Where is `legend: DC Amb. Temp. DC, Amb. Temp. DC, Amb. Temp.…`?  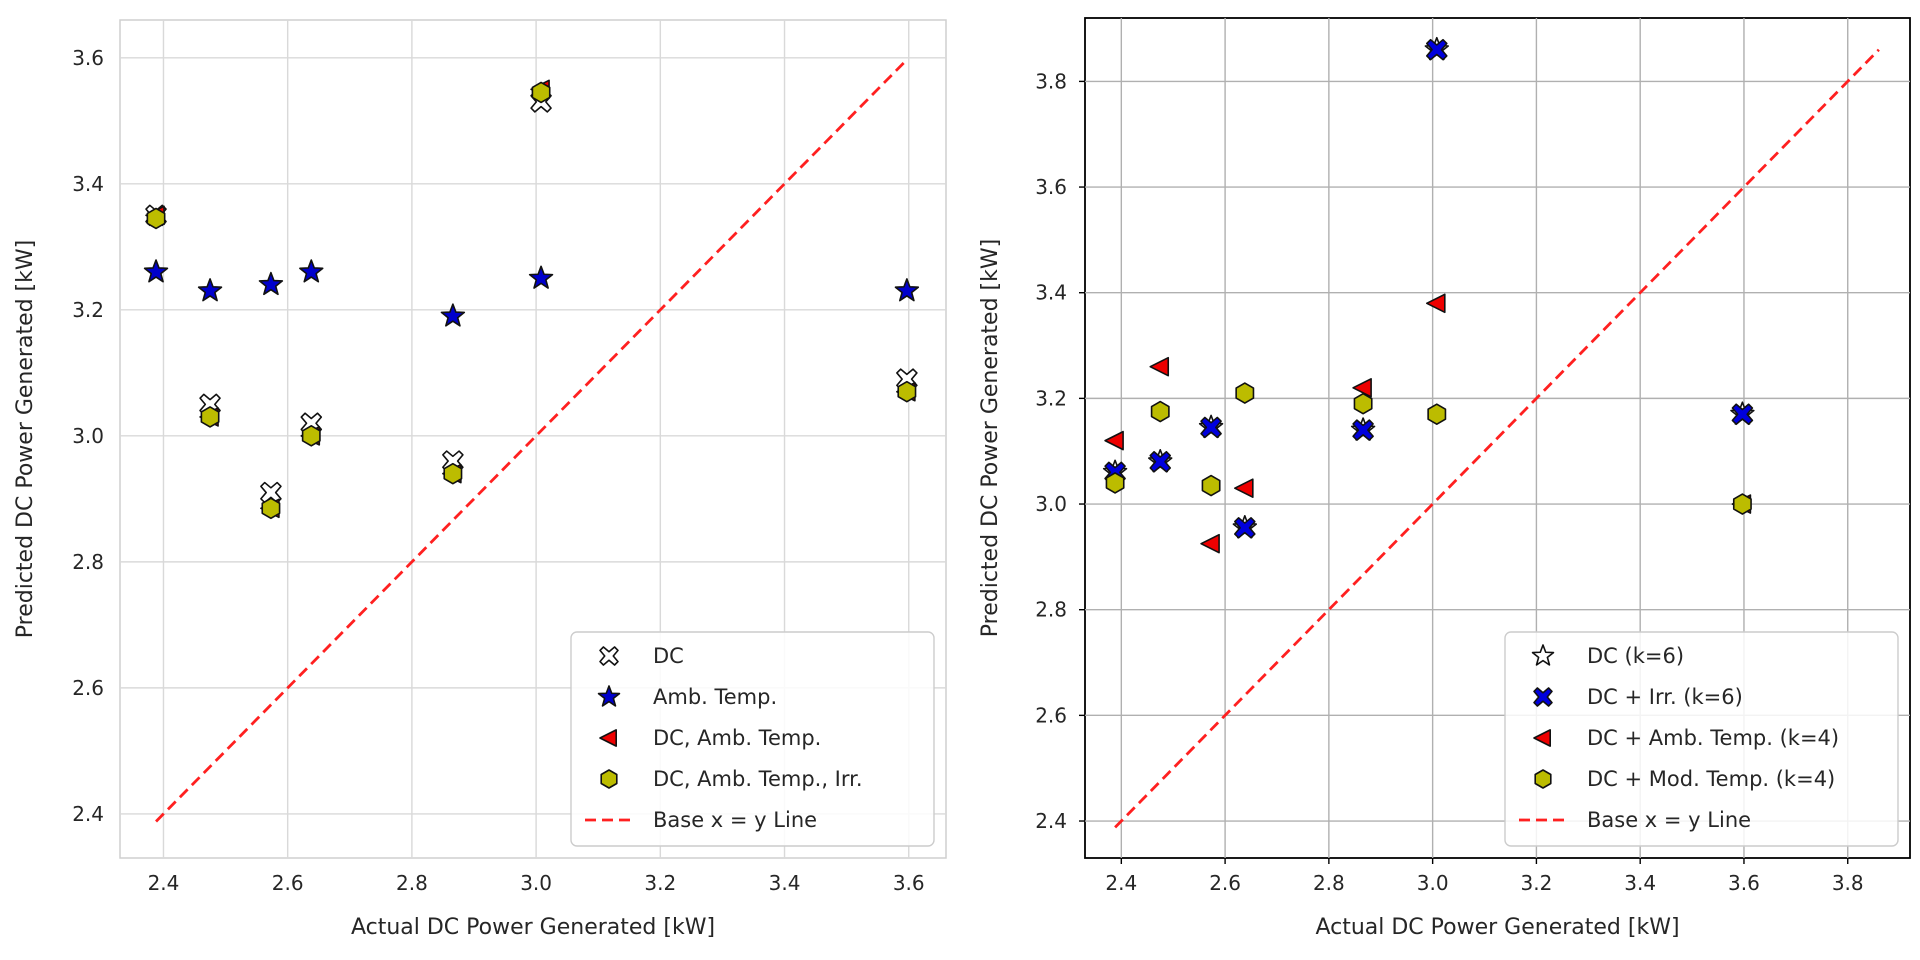
legend: DC Amb. Temp. DC, Amb. Temp. DC, Amb. Temp.… is located at coordinates (752, 739).